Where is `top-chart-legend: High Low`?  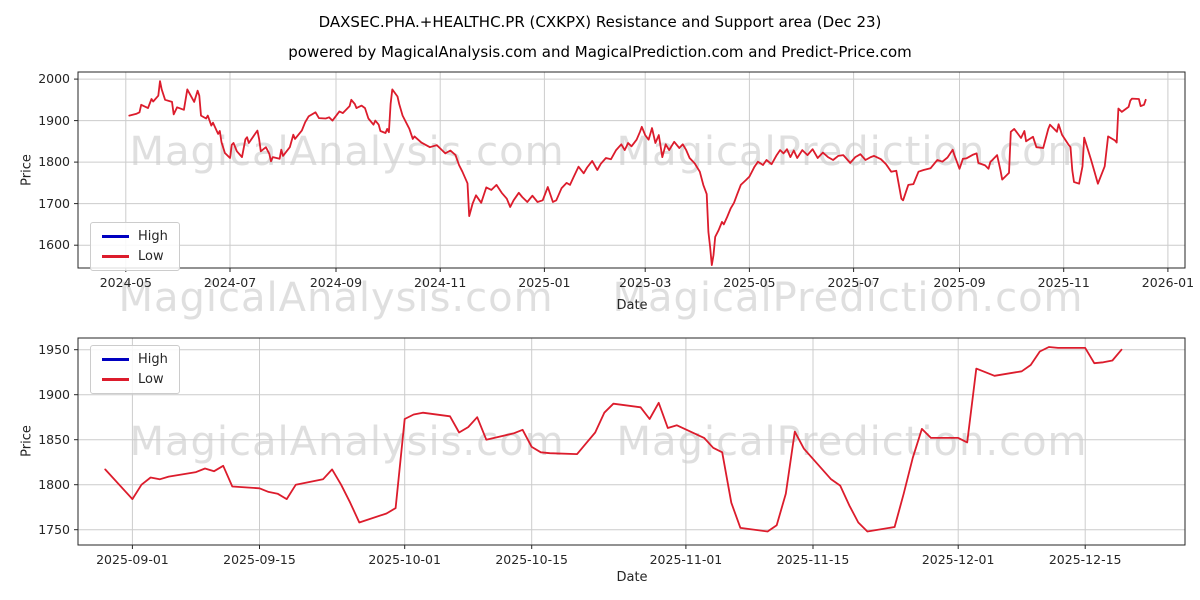 top-chart-legend: High Low is located at coordinates (135, 246).